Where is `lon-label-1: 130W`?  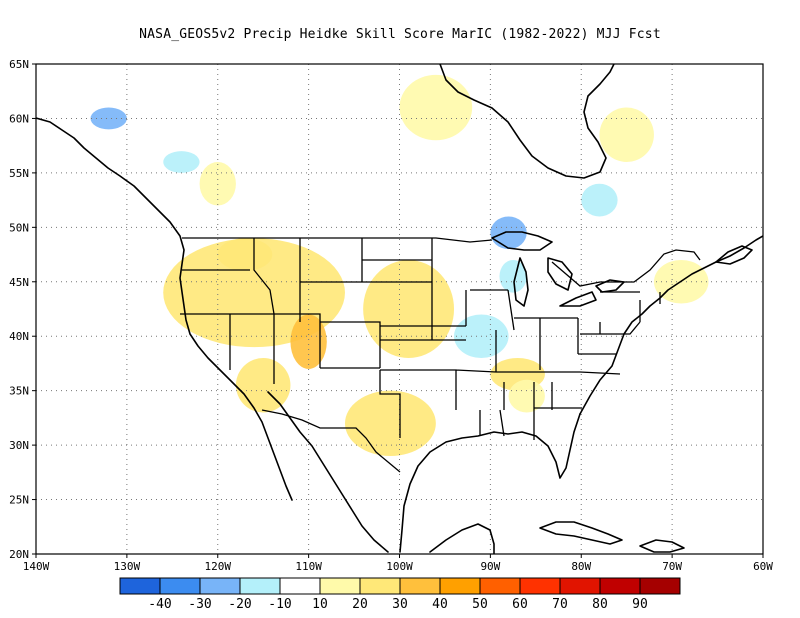 lon-label-1: 130W is located at coordinates (127, 566).